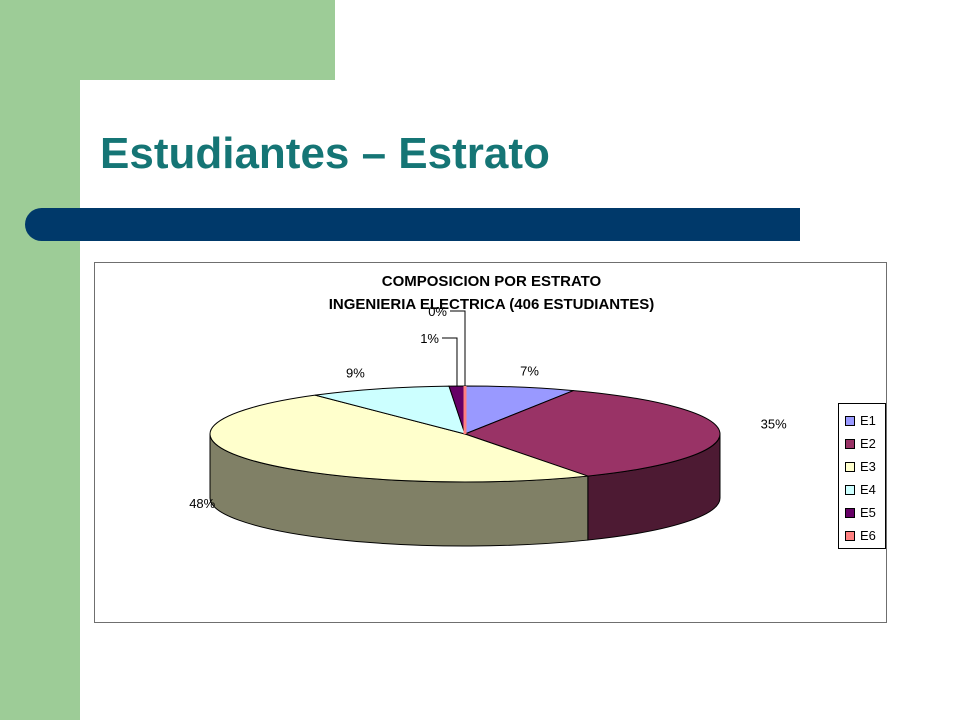 The width and height of the screenshot is (960, 720). I want to click on legend-item-e4: E4, so click(862, 489).